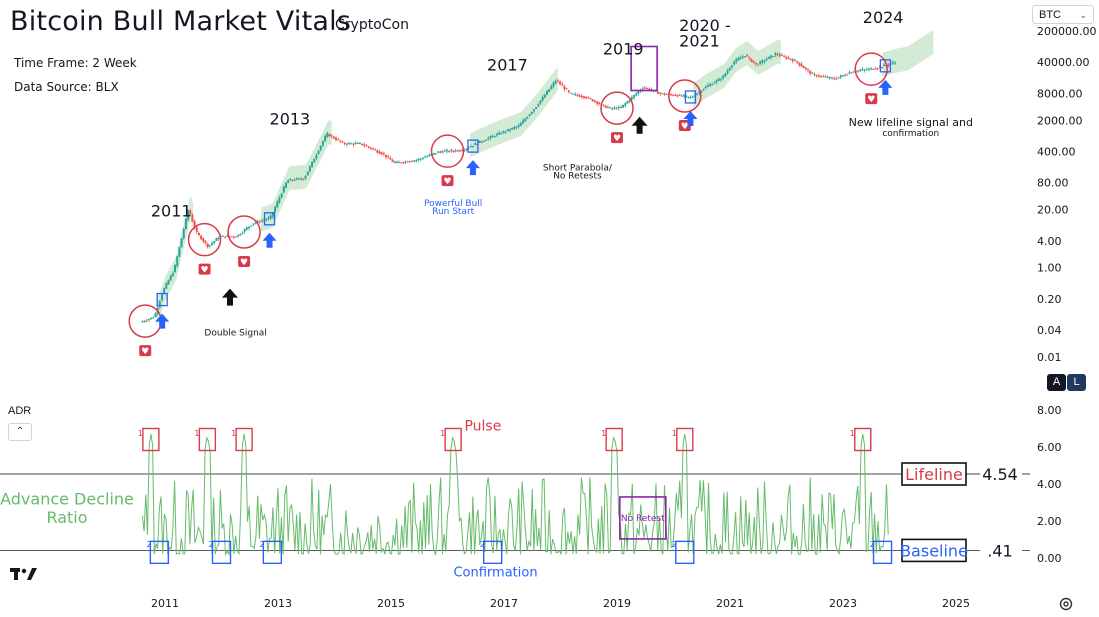 This screenshot has height=617, width=1099. Describe the element at coordinates (883, 17) in the screenshot. I see `price-annotation: 2024` at that location.